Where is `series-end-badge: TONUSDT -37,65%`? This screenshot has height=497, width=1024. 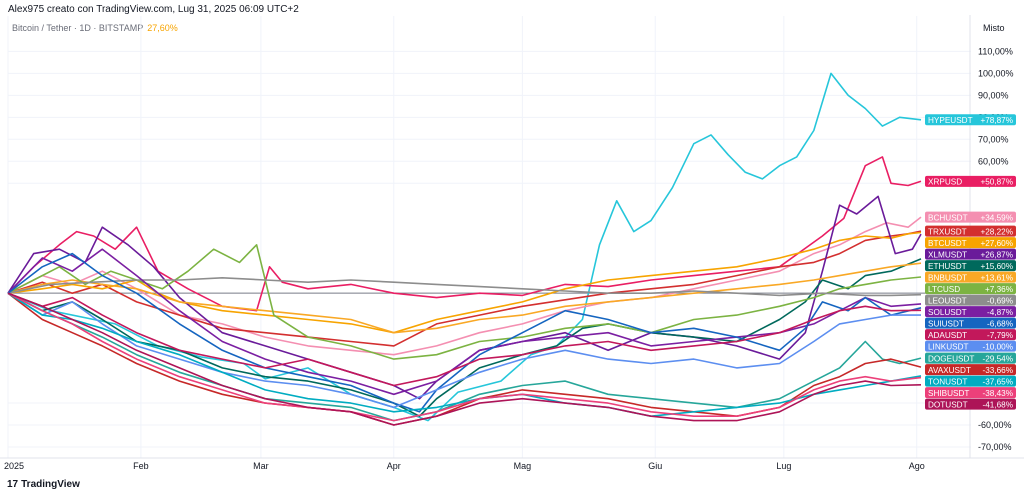
series-end-badge: TONUSDT -37,65% is located at coordinates (970, 381).